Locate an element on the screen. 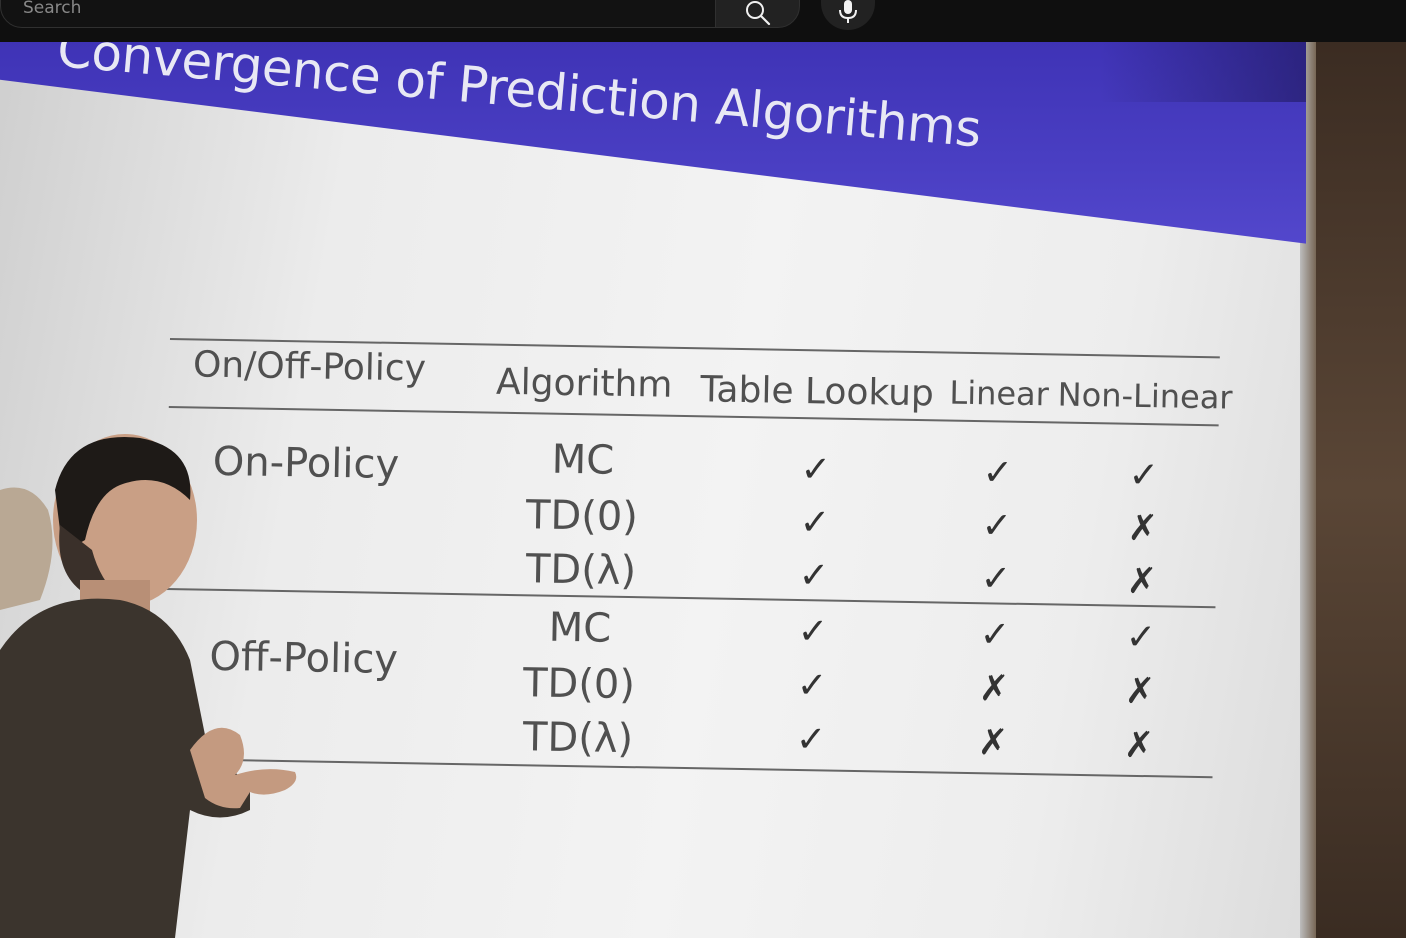 The height and width of the screenshot is (938, 1406). on-policy-mc-table-lookup: ✓ is located at coordinates (816, 470).